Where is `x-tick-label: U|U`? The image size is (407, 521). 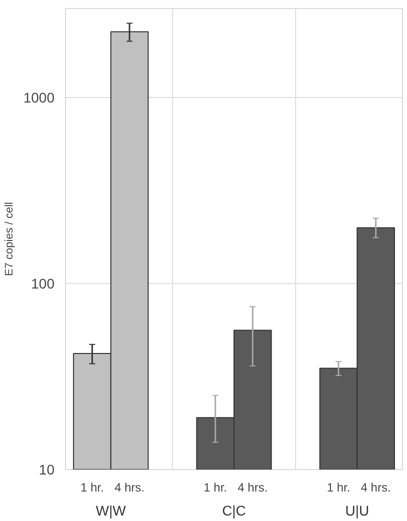
x-tick-label: U|U is located at coordinates (357, 510).